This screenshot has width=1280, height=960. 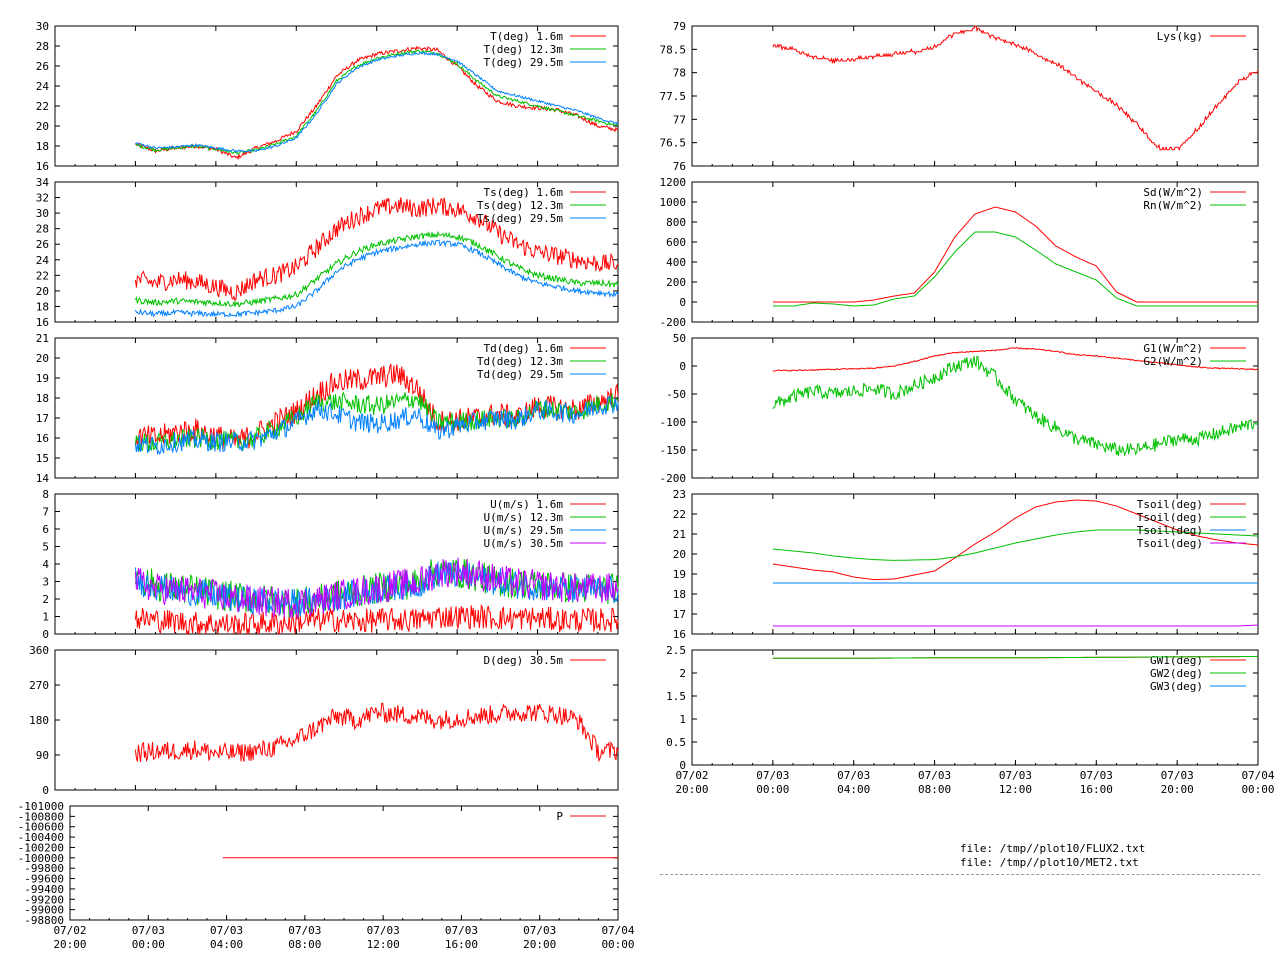 I want to click on y-tick-label: 5, so click(x=45, y=547).